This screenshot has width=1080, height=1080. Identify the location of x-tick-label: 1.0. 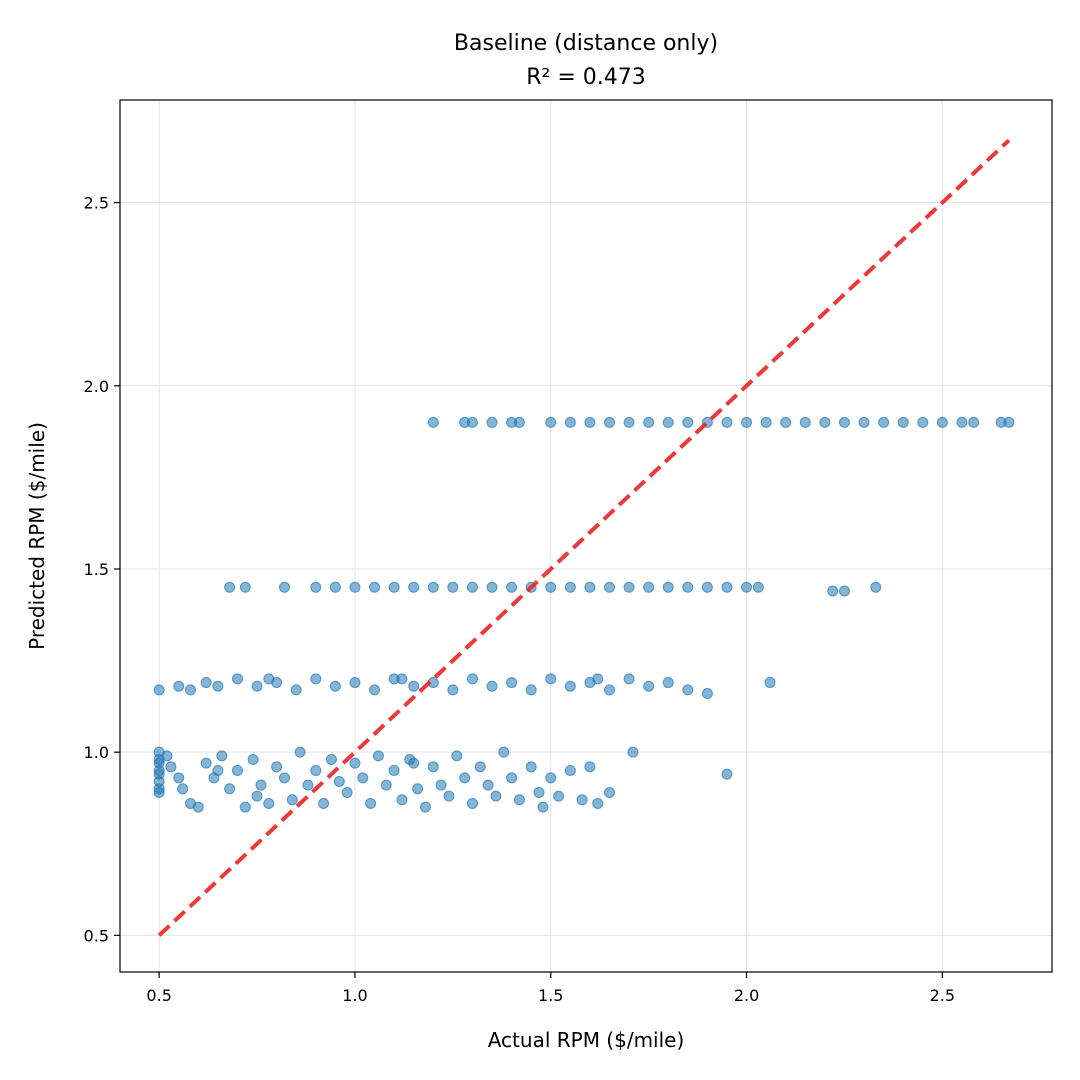
(354, 995).